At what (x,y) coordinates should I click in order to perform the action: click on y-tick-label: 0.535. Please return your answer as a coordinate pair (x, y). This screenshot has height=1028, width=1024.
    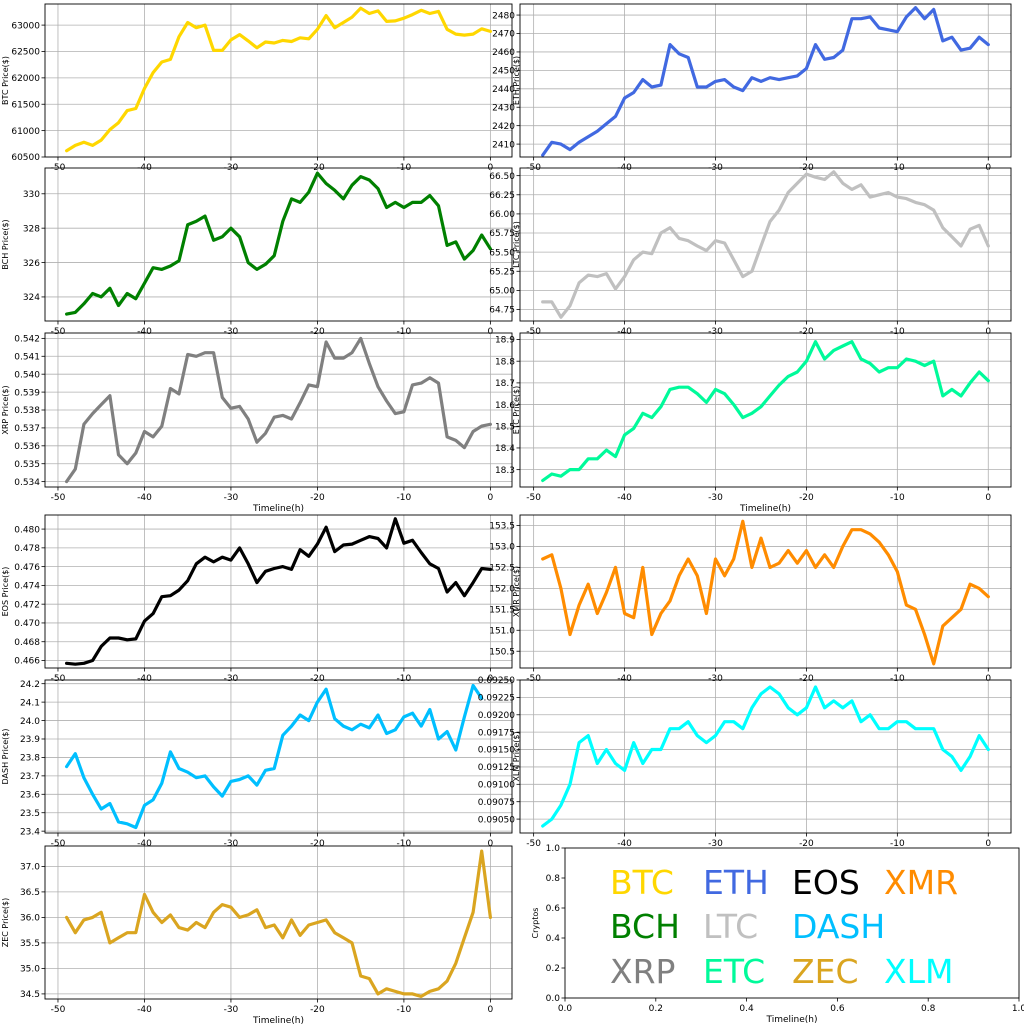
    Looking at the image, I should click on (27, 465).